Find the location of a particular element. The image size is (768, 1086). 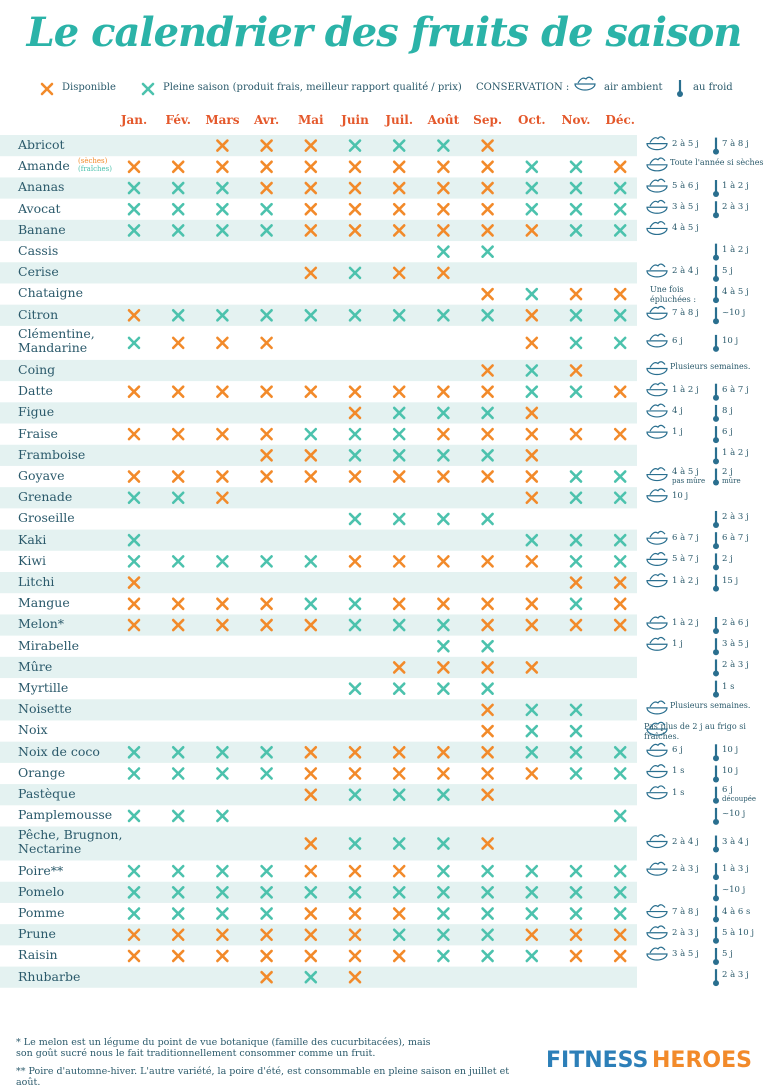

title: Le calendrier des fruits de saison is located at coordinates (384, 32).